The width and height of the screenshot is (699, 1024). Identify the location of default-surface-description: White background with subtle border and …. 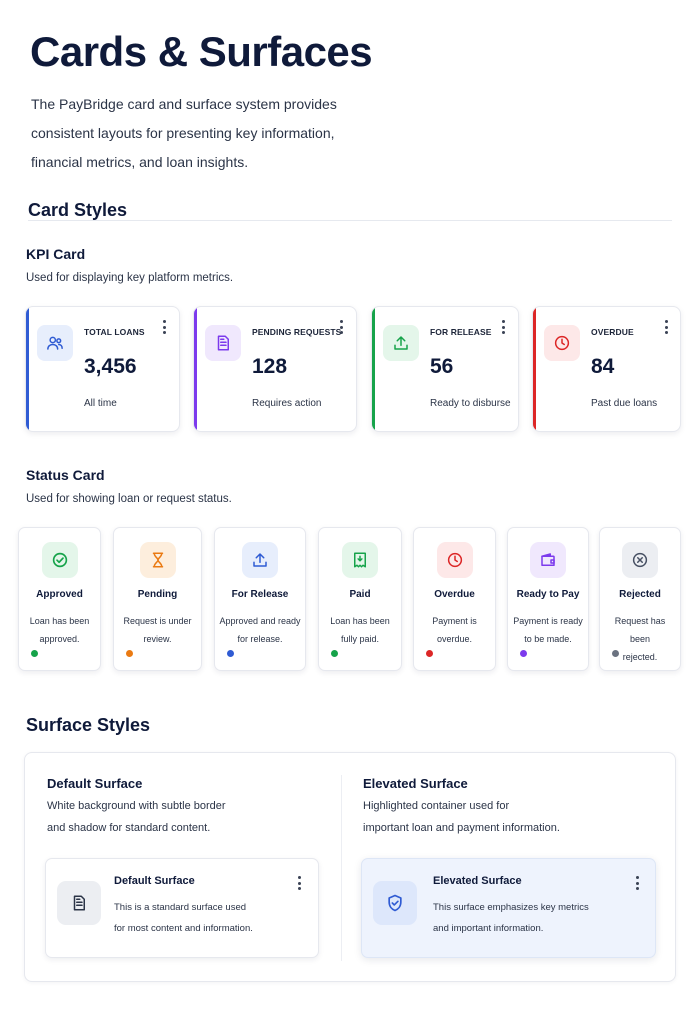
(177, 817).